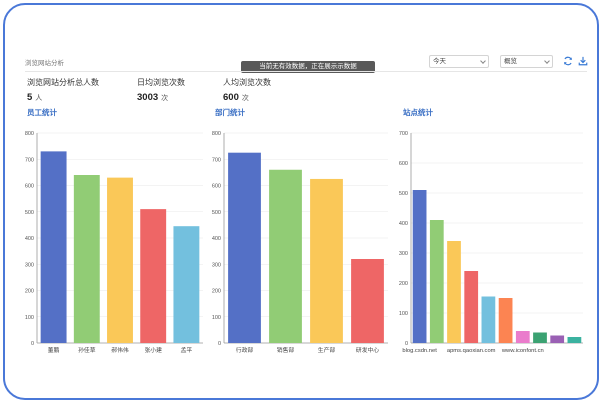 The height and width of the screenshot is (403, 602). I want to click on stat-unit: 人, so click(39, 98).